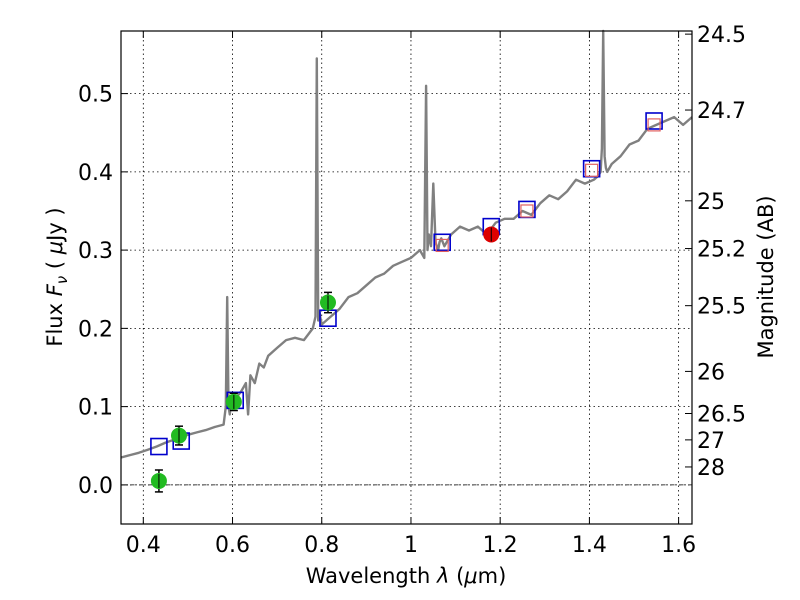  What do you see at coordinates (95, 329) in the screenshot?
I see `y-tick-label: 0.2` at bounding box center [95, 329].